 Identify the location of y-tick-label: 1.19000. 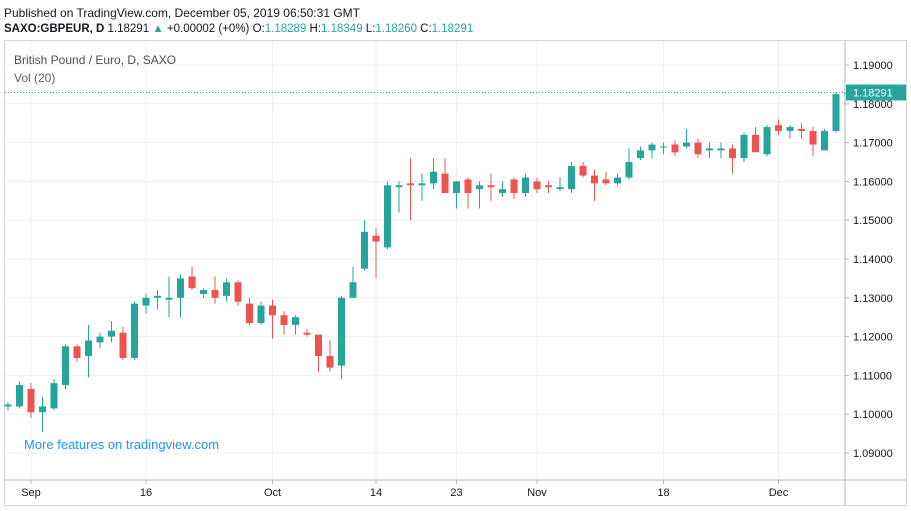
(873, 66).